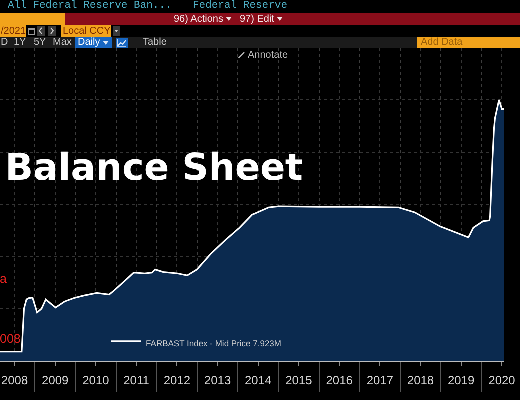 This screenshot has height=400, width=520. I want to click on text: Balance Sheet, so click(154, 168).